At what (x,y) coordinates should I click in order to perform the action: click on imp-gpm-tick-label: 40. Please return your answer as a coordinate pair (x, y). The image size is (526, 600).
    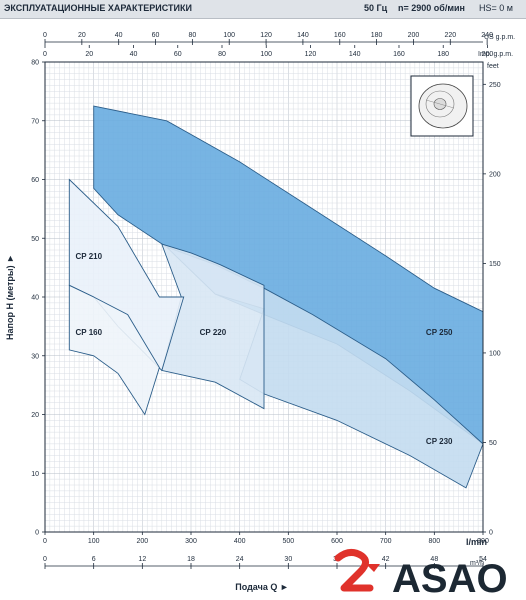
    Looking at the image, I should click on (134, 54).